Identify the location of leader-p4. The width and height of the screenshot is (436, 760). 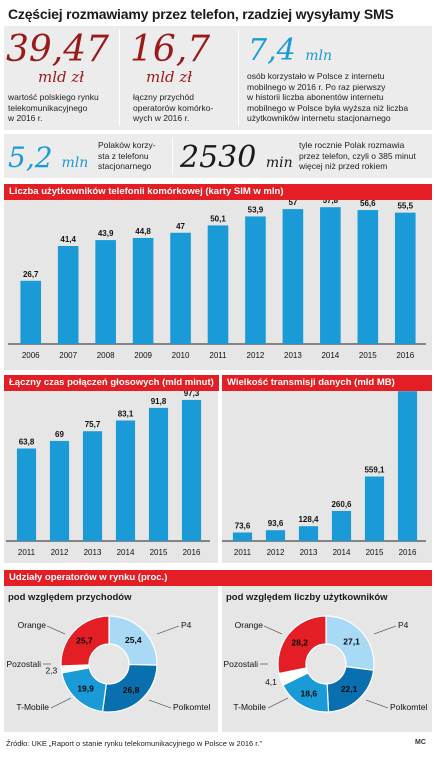
(168, 630).